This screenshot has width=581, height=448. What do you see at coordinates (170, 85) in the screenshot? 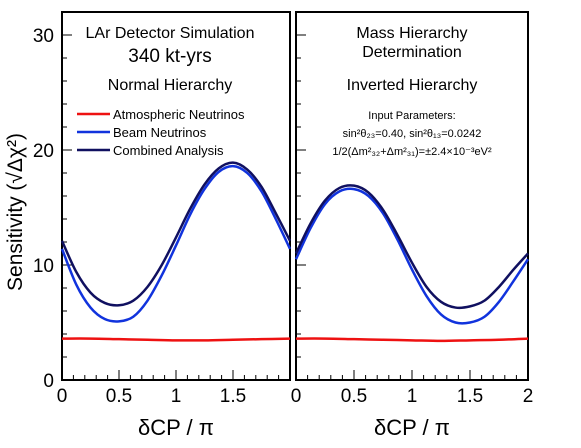
I see `panel-left-hierarchy: Normal Hierarchy` at bounding box center [170, 85].